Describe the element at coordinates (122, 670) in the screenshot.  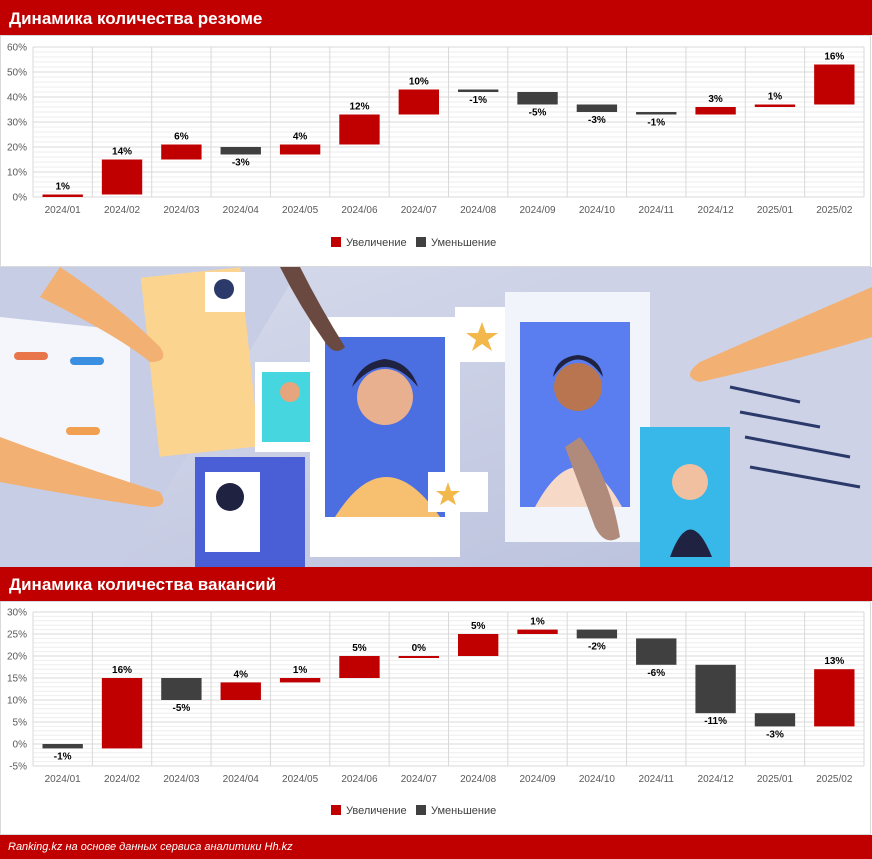
I see `data-label: 16%` at that location.